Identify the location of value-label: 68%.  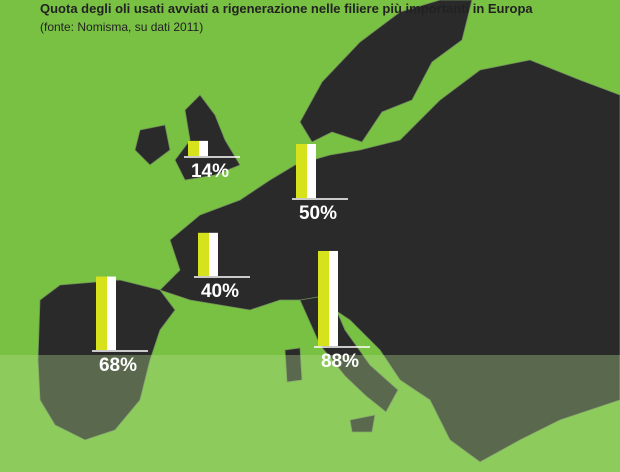
(118, 365).